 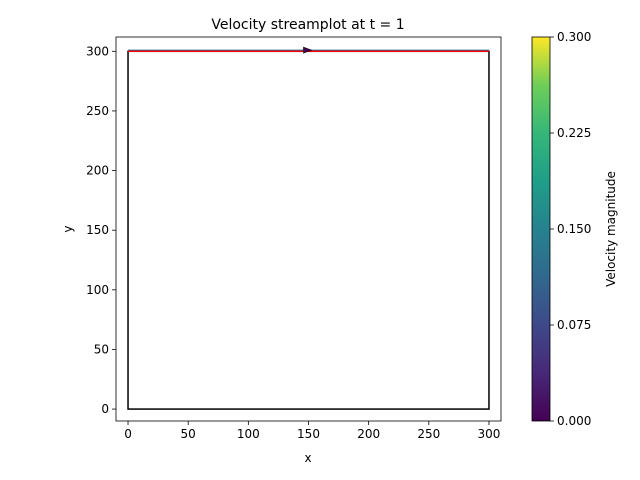 I want to click on colorbar-tick-label: 0.075, so click(x=574, y=325).